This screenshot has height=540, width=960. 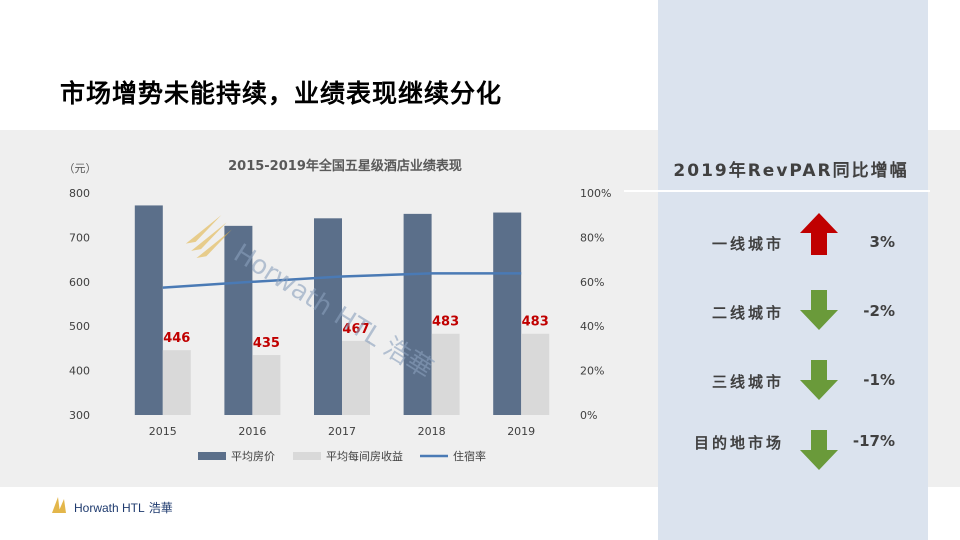 What do you see at coordinates (747, 244) in the screenshot?
I see `city-label-tier1: 一线城市` at bounding box center [747, 244].